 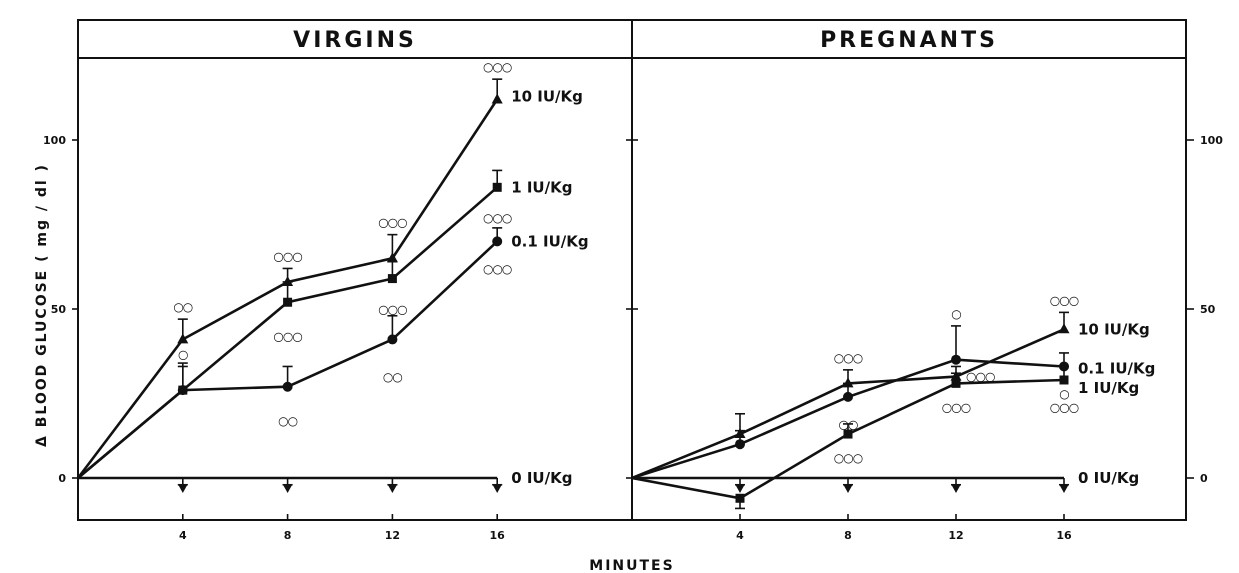 I want to click on pregnants-series-0-label: 10 IU/Kg, so click(x=1114, y=329).